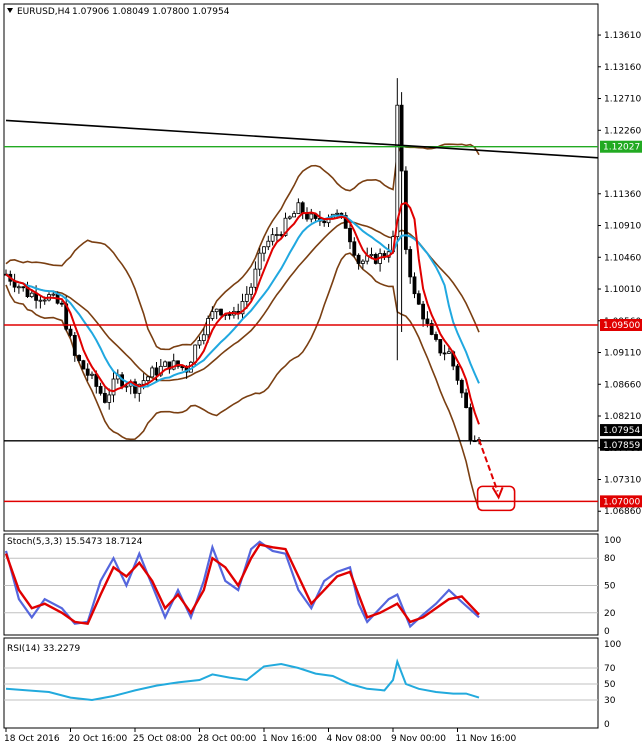 The height and width of the screenshot is (749, 642). Describe the element at coordinates (488, 465) in the screenshot. I see `projection-dashed-line` at that location.